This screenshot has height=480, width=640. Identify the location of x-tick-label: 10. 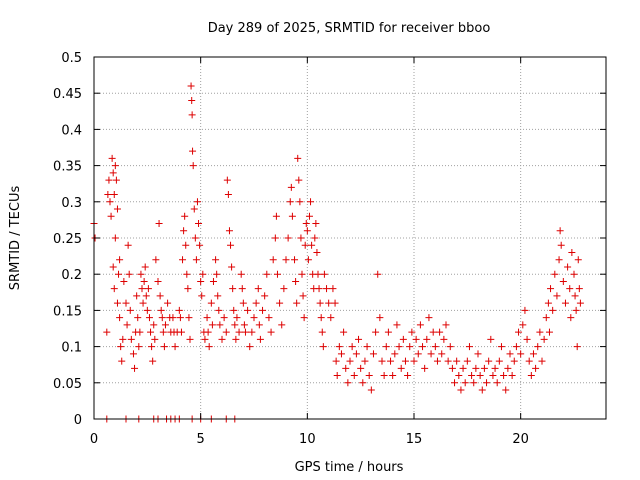
(307, 439).